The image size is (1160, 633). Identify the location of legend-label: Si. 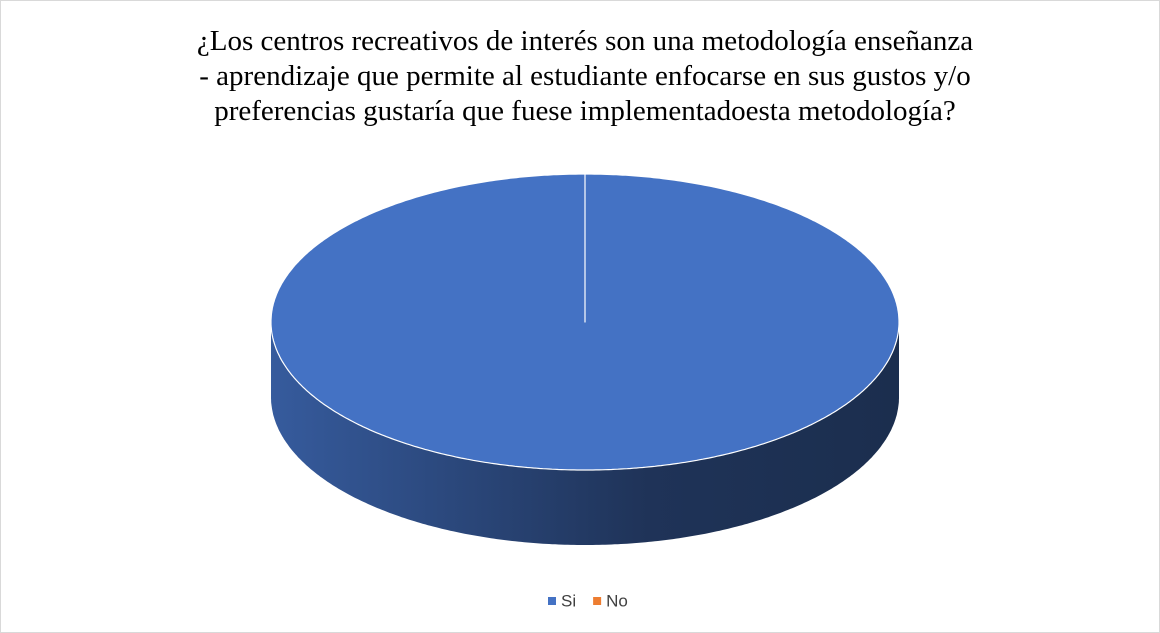
(568, 600).